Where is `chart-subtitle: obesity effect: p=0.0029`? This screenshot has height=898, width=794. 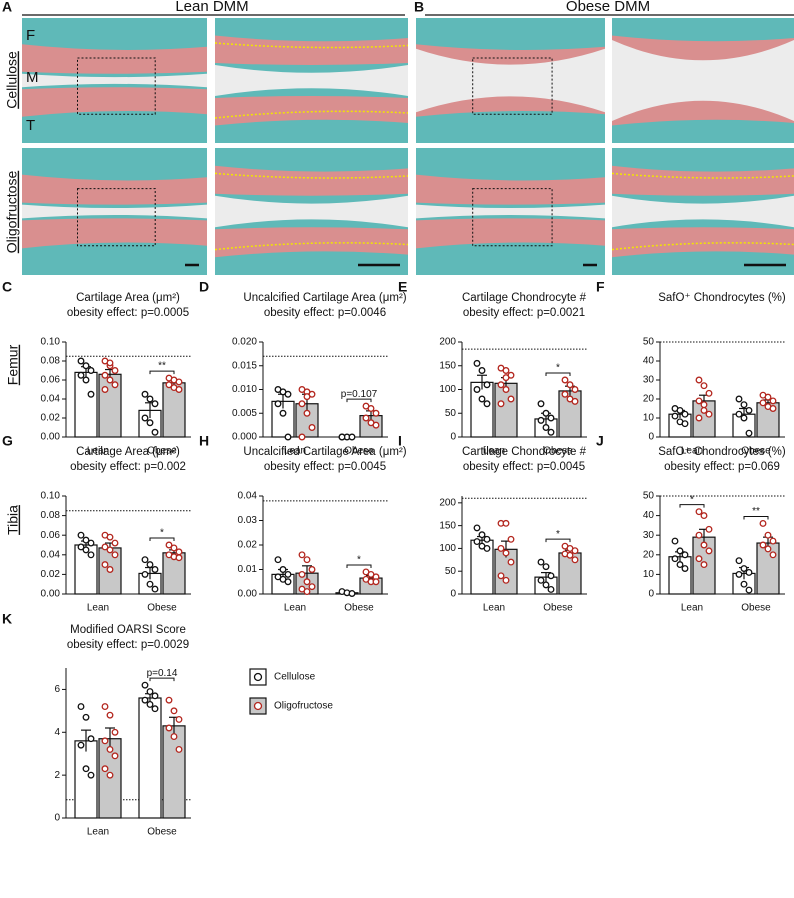 chart-subtitle: obesity effect: p=0.0029 is located at coordinates (128, 645).